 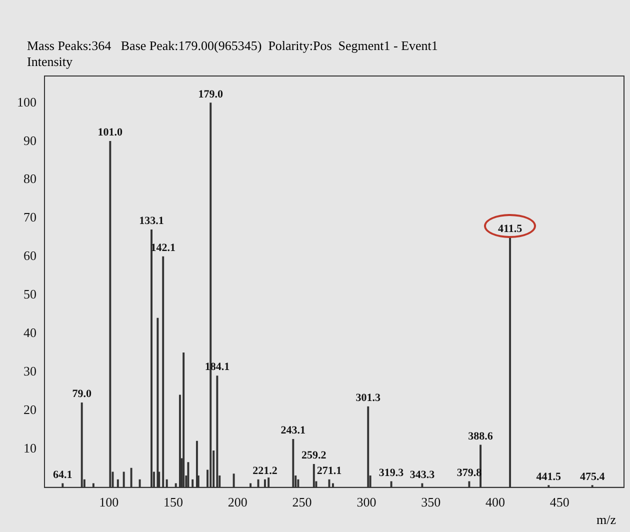 I want to click on x-tick-label: 200, so click(x=238, y=502).